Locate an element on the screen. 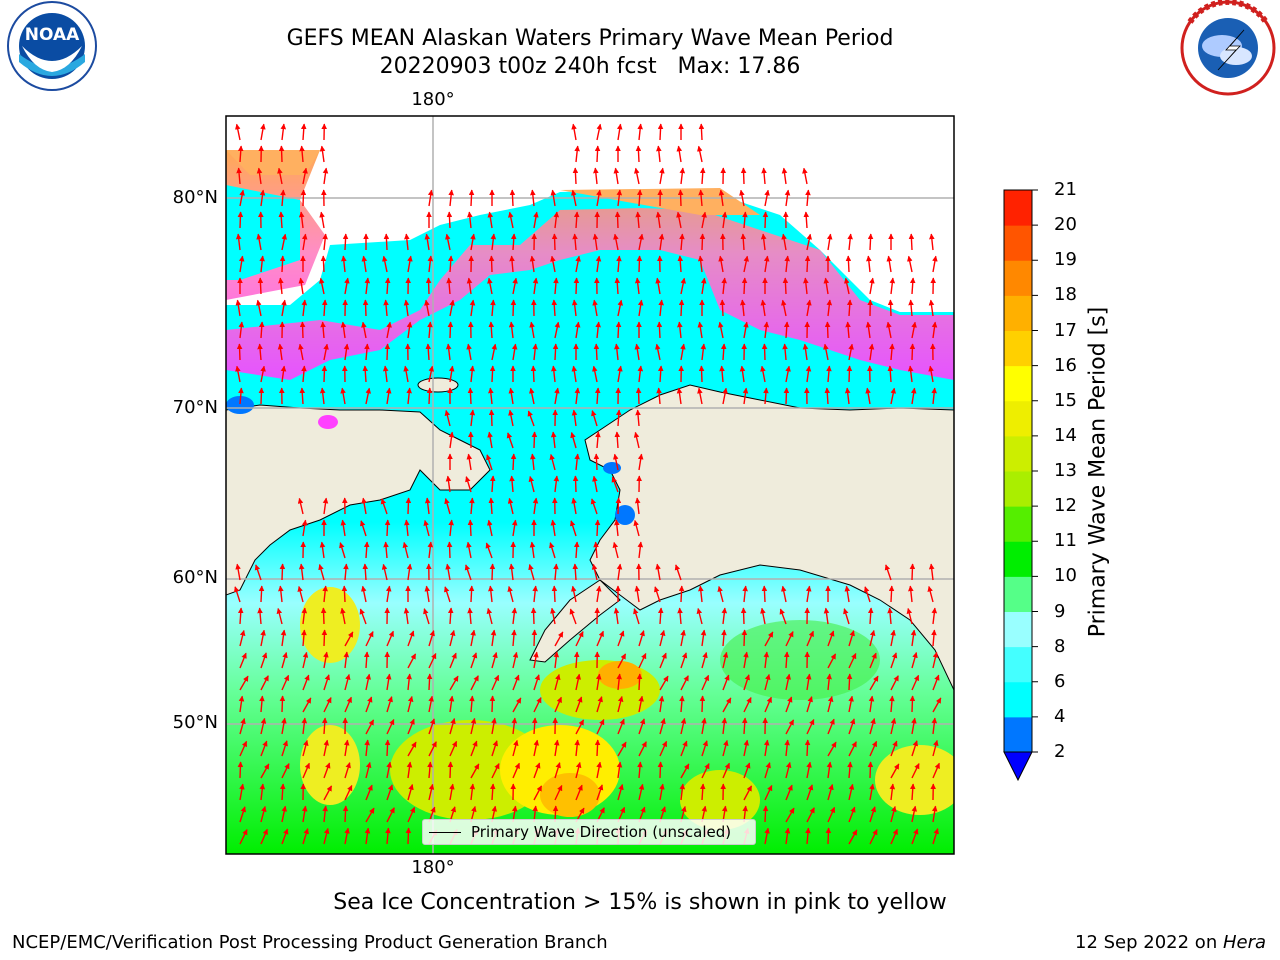 The image size is (1280, 960). colorbar-tick-label: 20 is located at coordinates (1065, 225).